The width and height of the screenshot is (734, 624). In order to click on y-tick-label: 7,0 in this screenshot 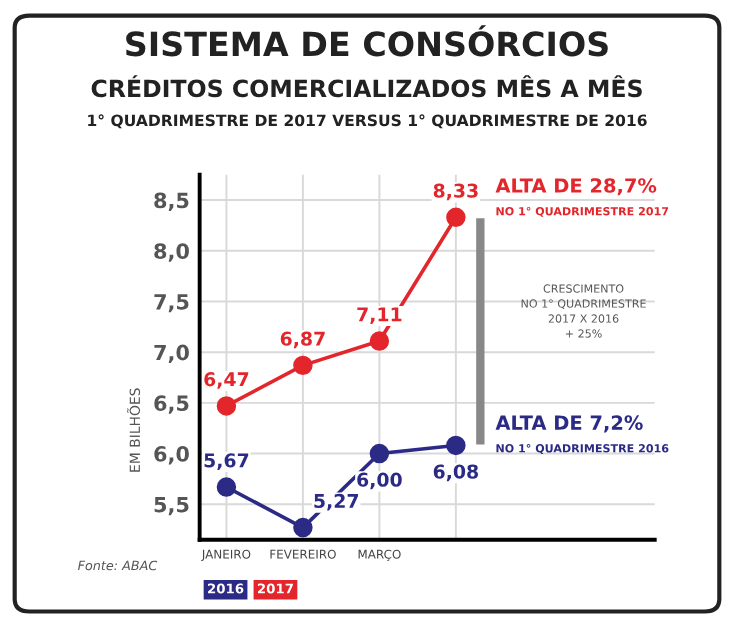, I will do `click(171, 354)`.